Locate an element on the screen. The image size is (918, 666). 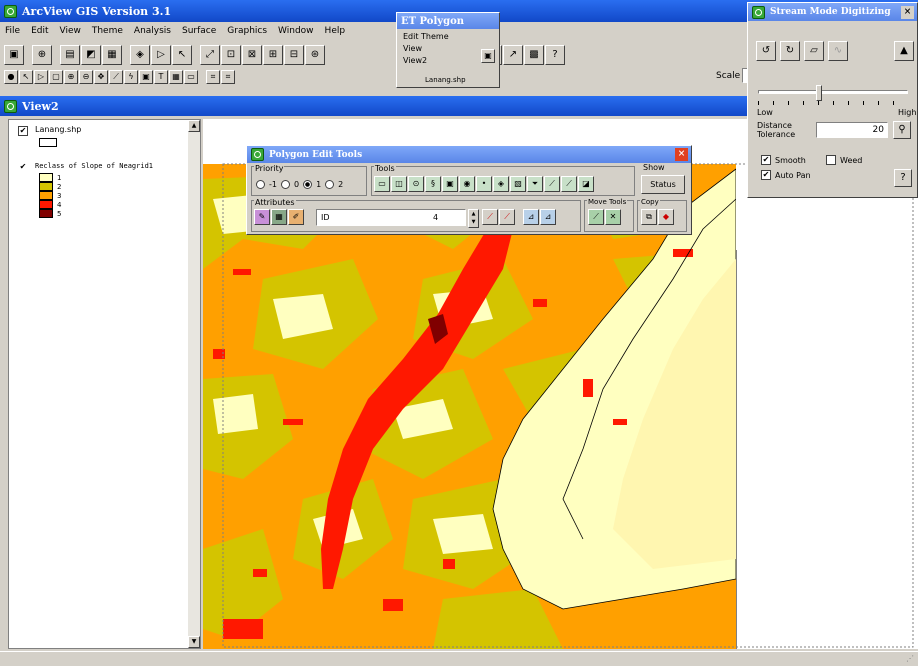
tolerance-zoom-icon: ⚲ is located at coordinates (902, 130).